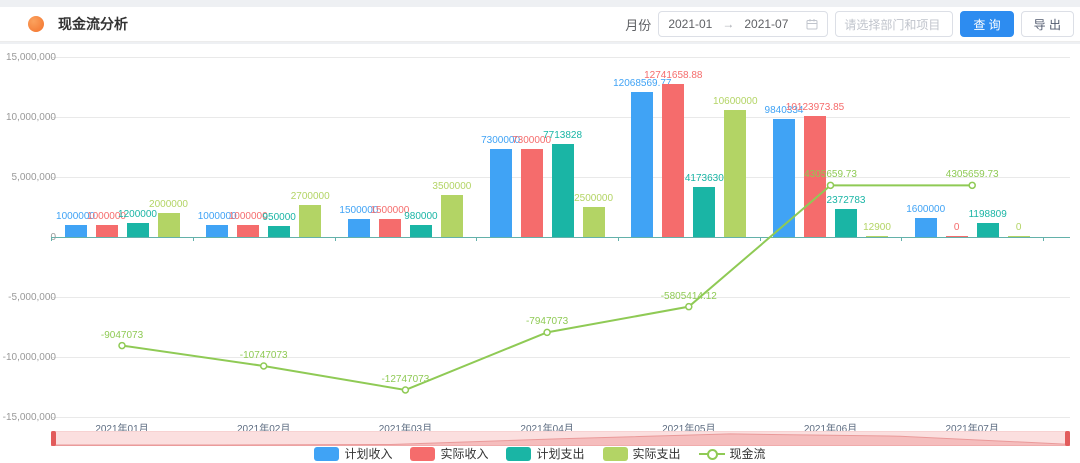 This screenshot has width=1080, height=463. Describe the element at coordinates (449, 453) in the screenshot. I see `legend-item-actual-income: 实际收入` at that location.